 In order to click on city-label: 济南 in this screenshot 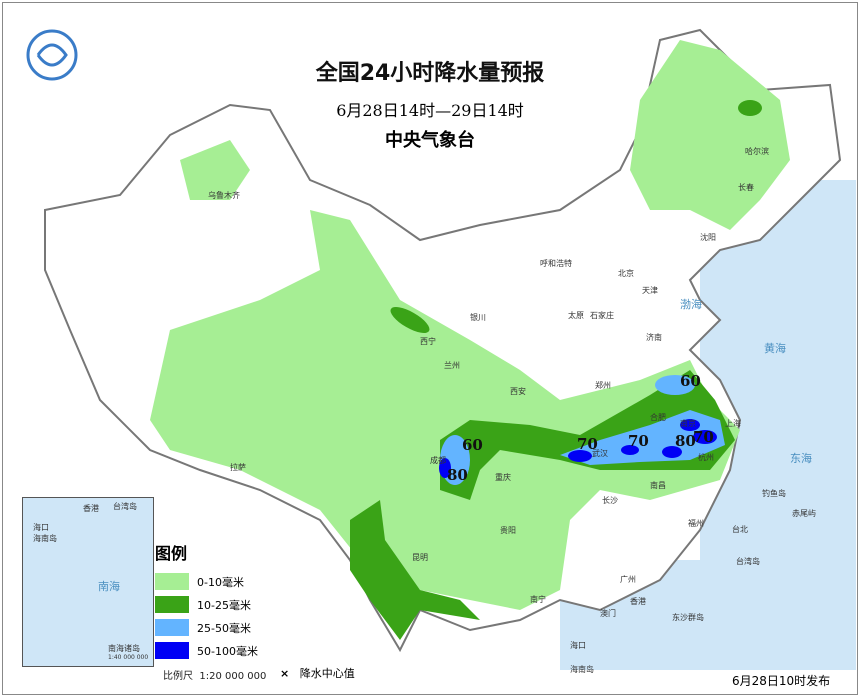, I will do `click(654, 337)`.